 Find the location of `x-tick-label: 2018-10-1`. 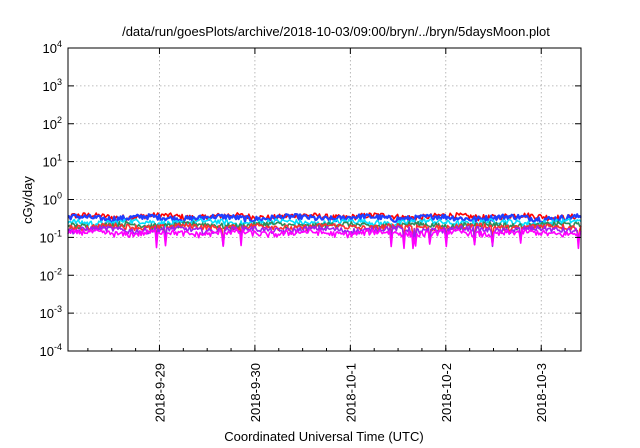

x-tick-label: 2018-10-1 is located at coordinates (350, 392).